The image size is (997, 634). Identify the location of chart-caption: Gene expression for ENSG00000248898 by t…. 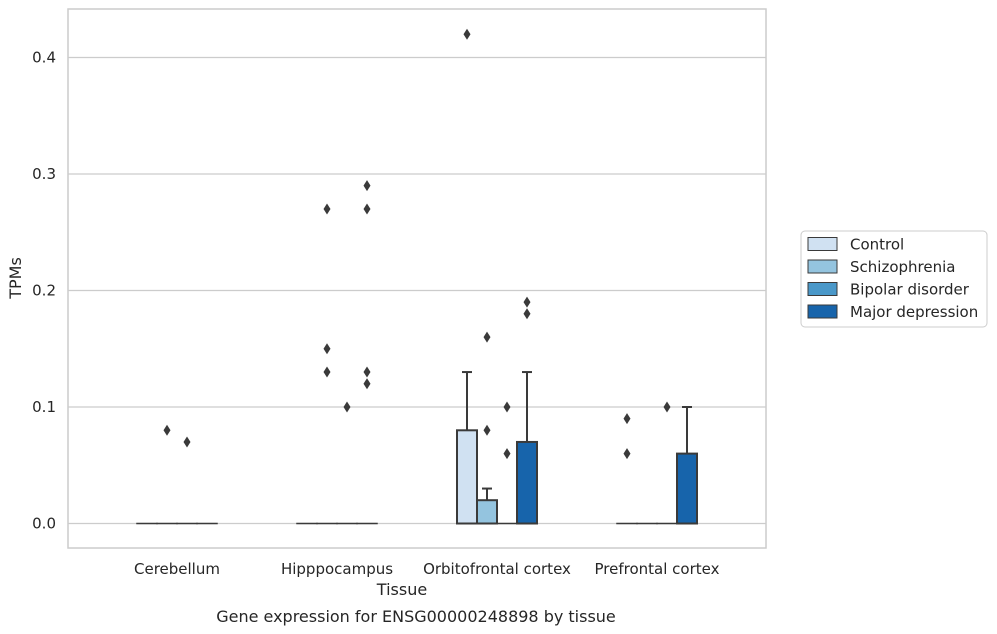
(416, 616).